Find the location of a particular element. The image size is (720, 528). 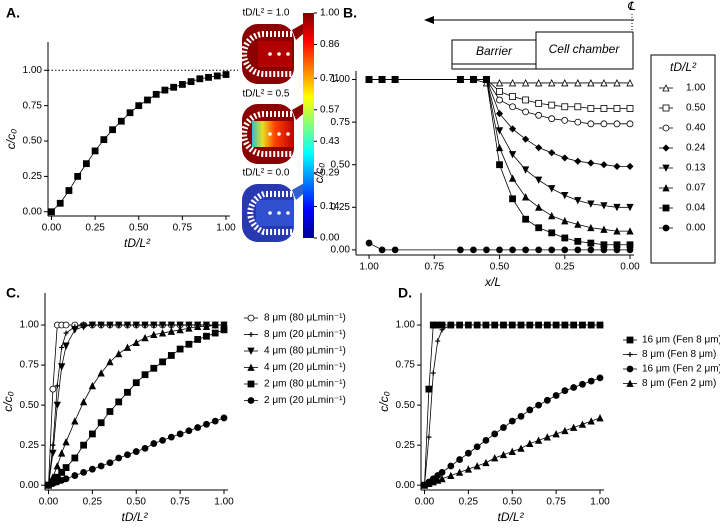

centerline-label: ℄ is located at coordinates (631, 6).